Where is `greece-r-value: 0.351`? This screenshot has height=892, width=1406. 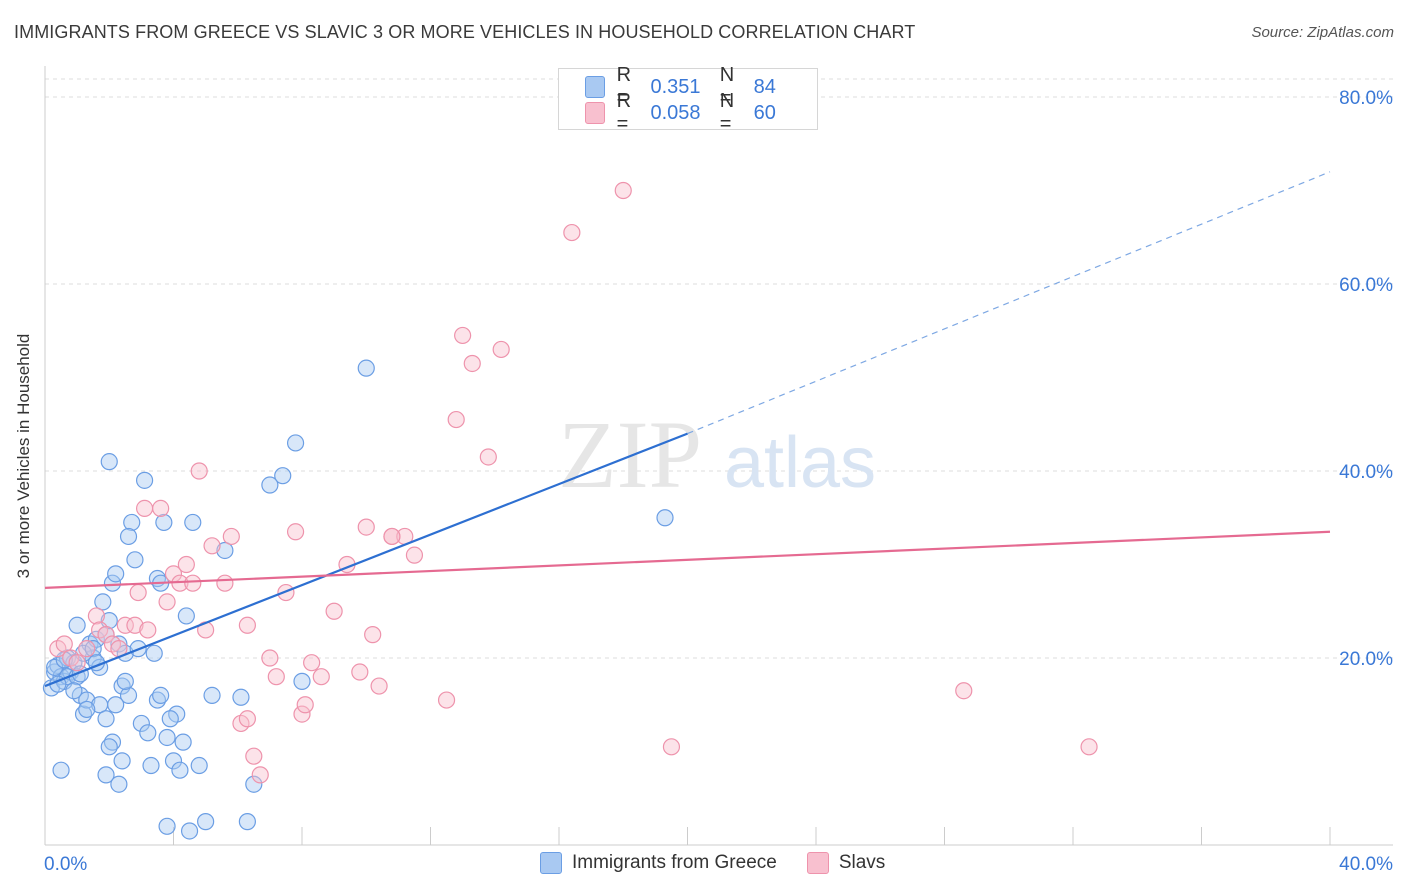 greece-r-value: 0.351 is located at coordinates (675, 86).